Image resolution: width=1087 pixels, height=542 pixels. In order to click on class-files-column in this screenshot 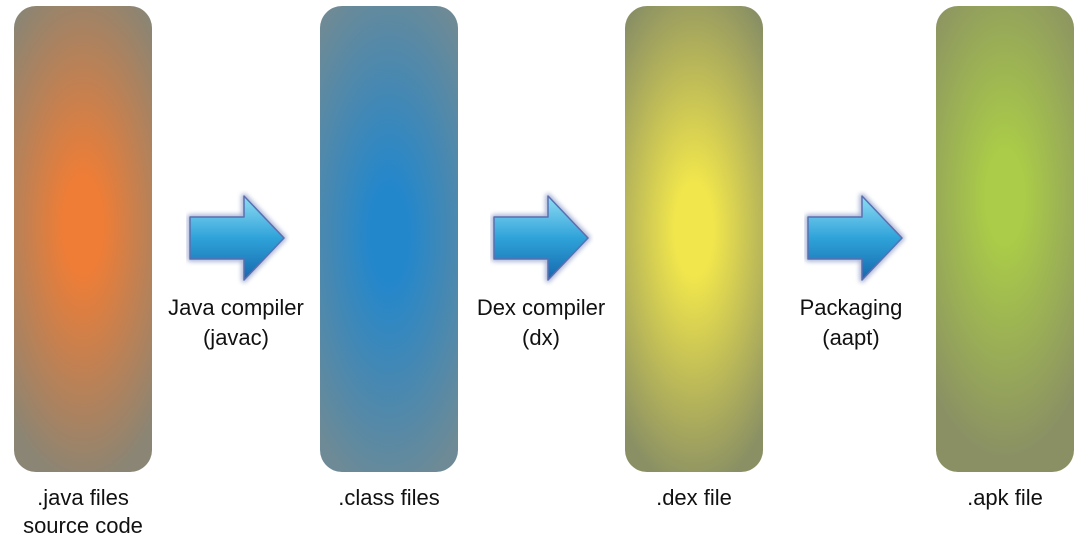, I will do `click(389, 239)`.